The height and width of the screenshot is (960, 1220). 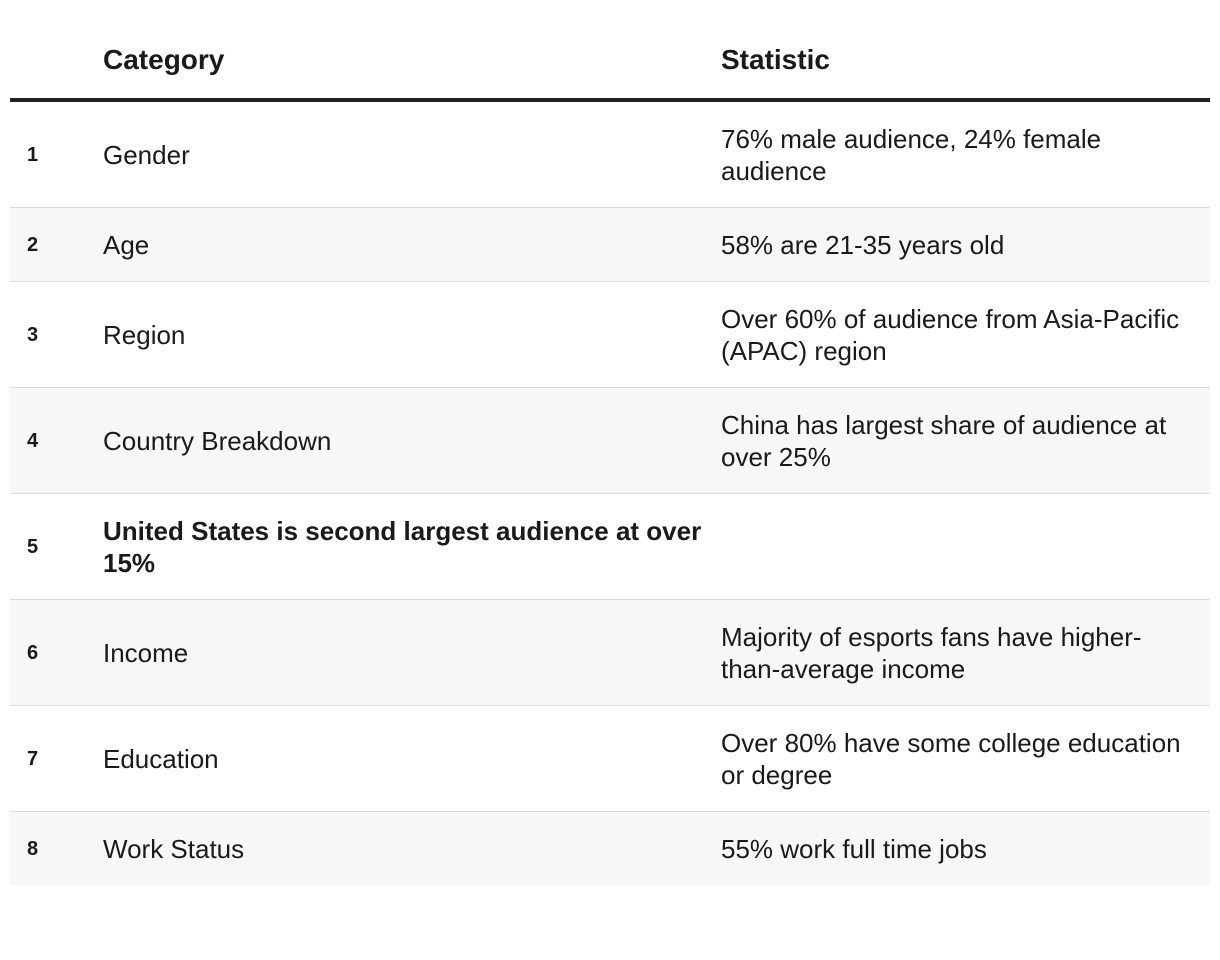 I want to click on header-number, so click(x=56, y=62).